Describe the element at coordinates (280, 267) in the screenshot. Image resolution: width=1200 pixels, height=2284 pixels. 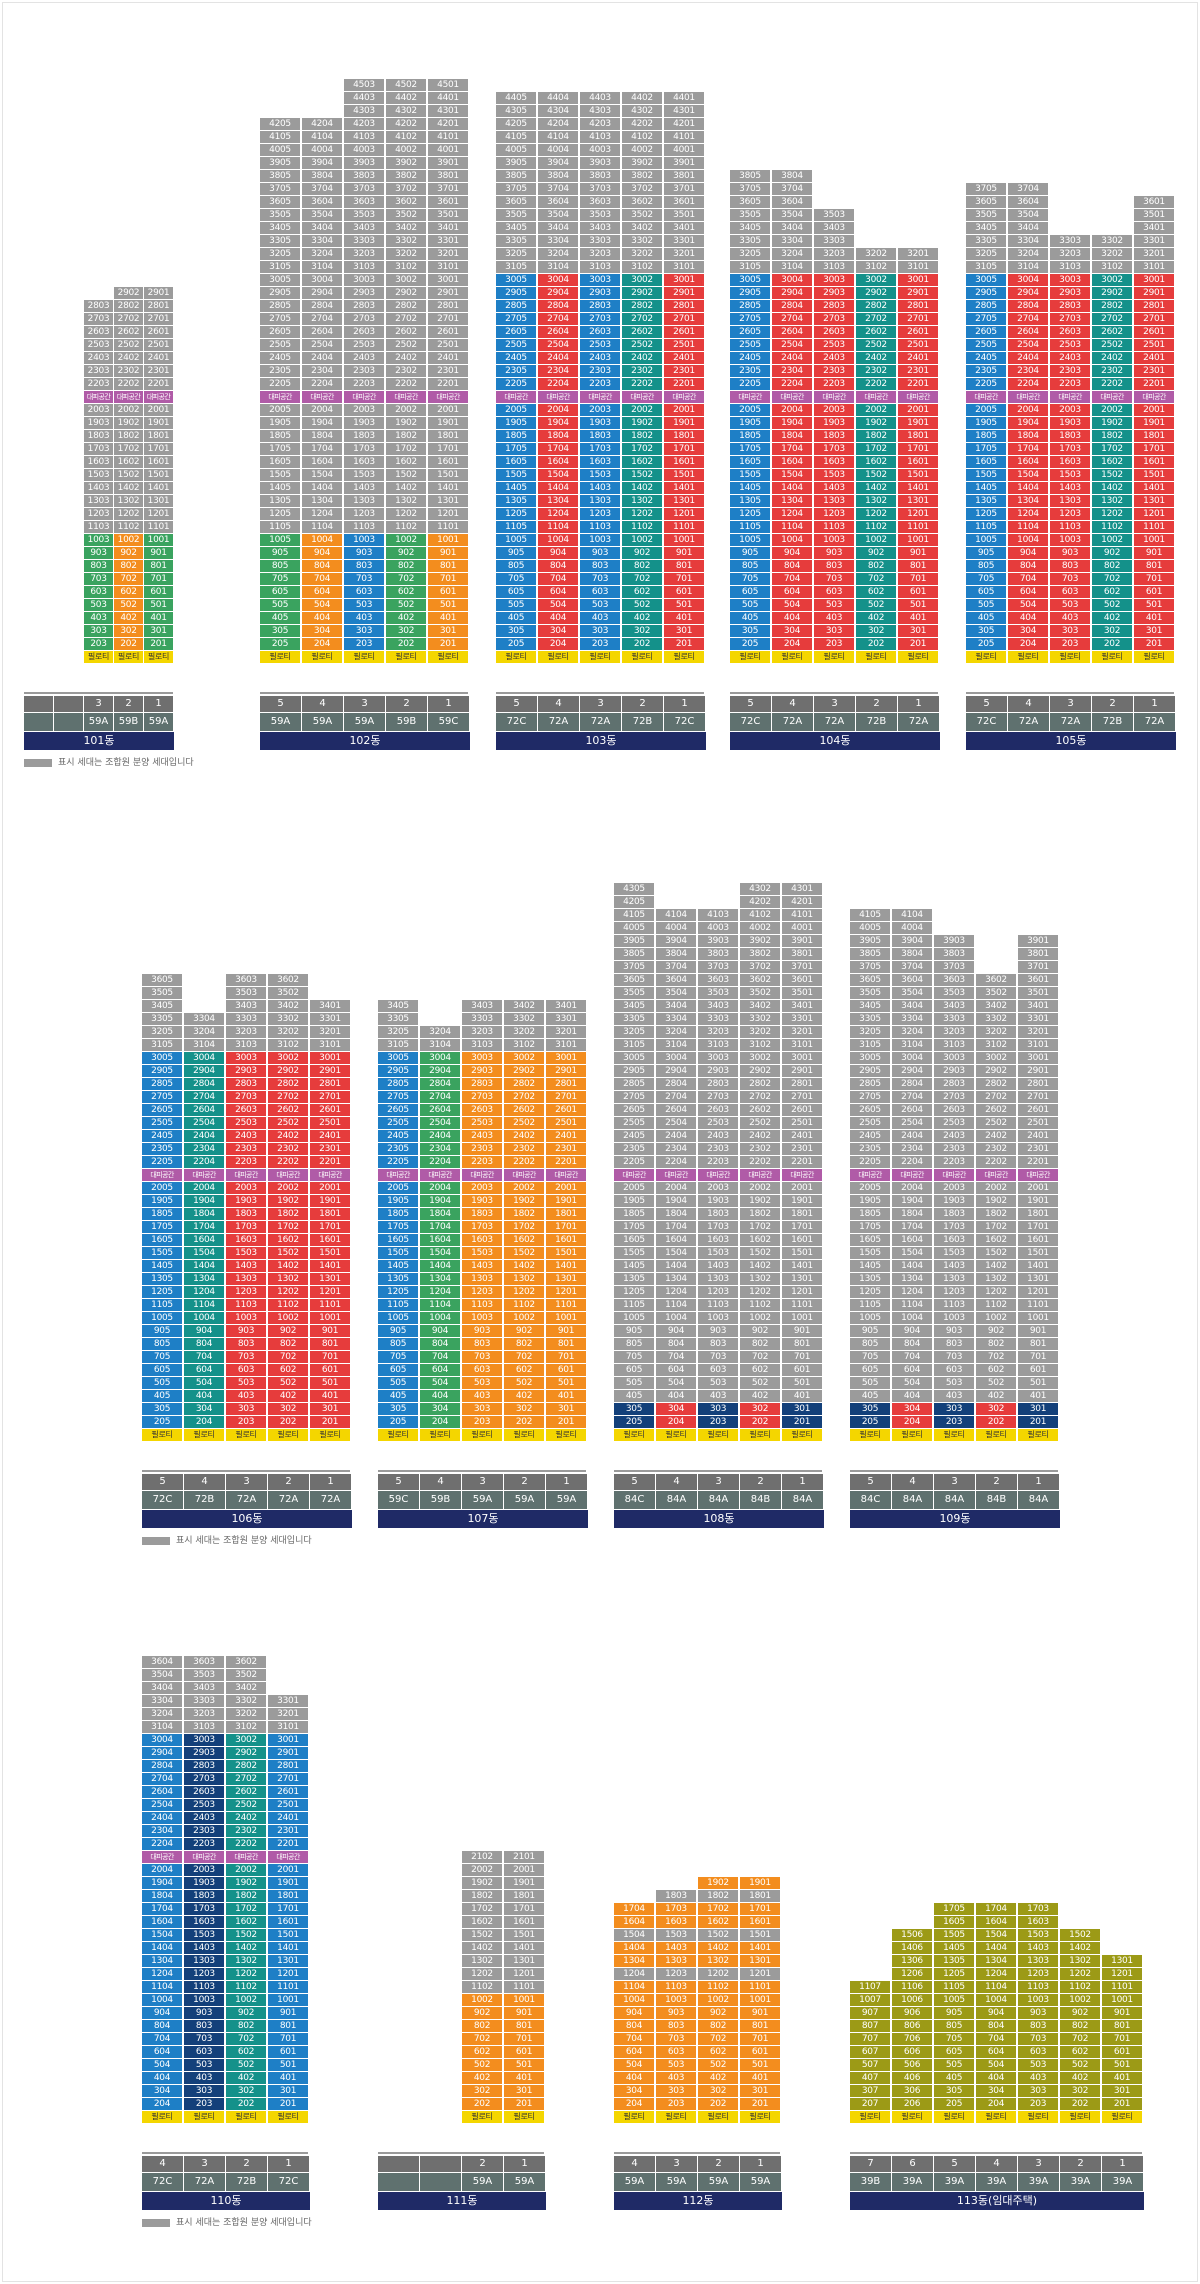
I see `unit-cell: 3105` at that location.